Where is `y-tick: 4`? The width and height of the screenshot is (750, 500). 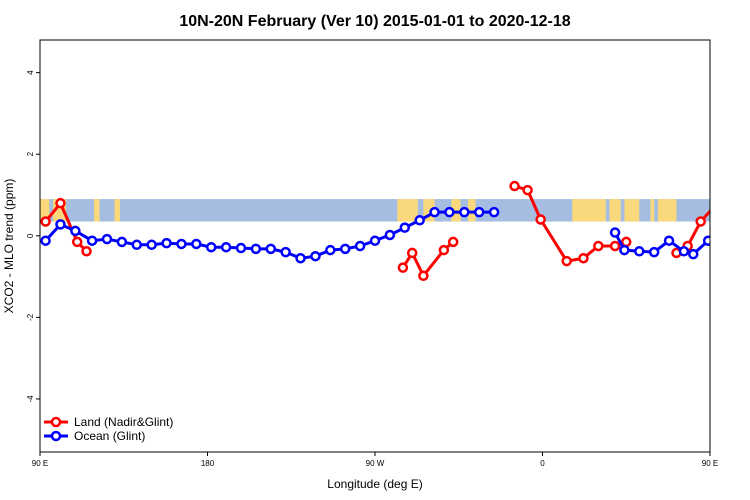 y-tick: 4 is located at coordinates (33, 72).